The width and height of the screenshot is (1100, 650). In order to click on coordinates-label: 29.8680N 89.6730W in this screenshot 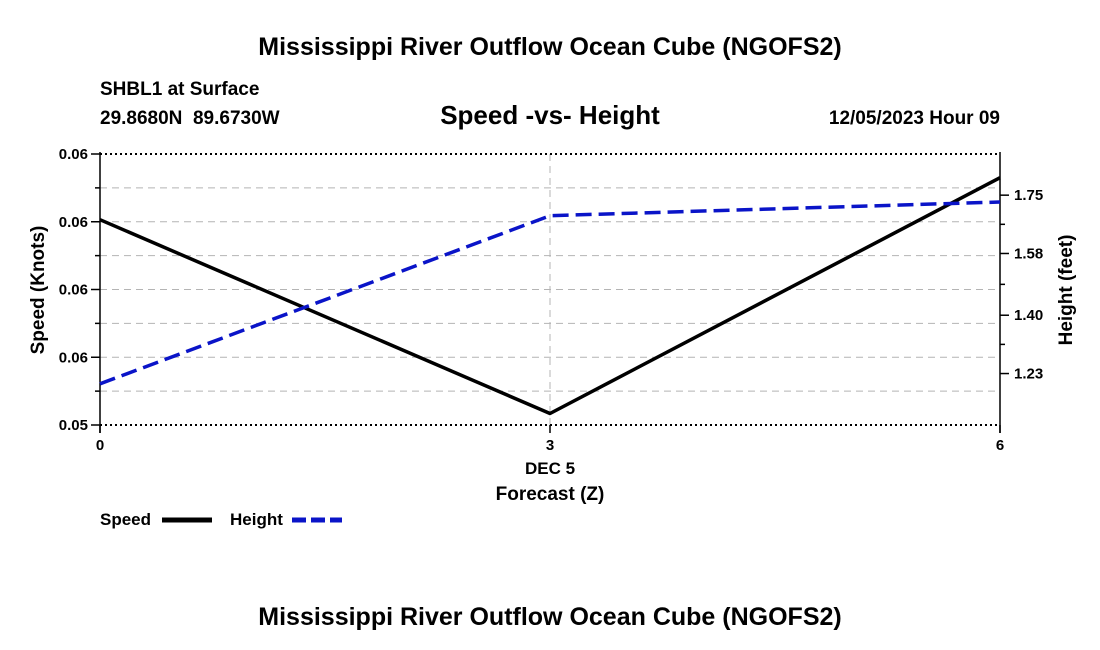, I will do `click(190, 118)`.